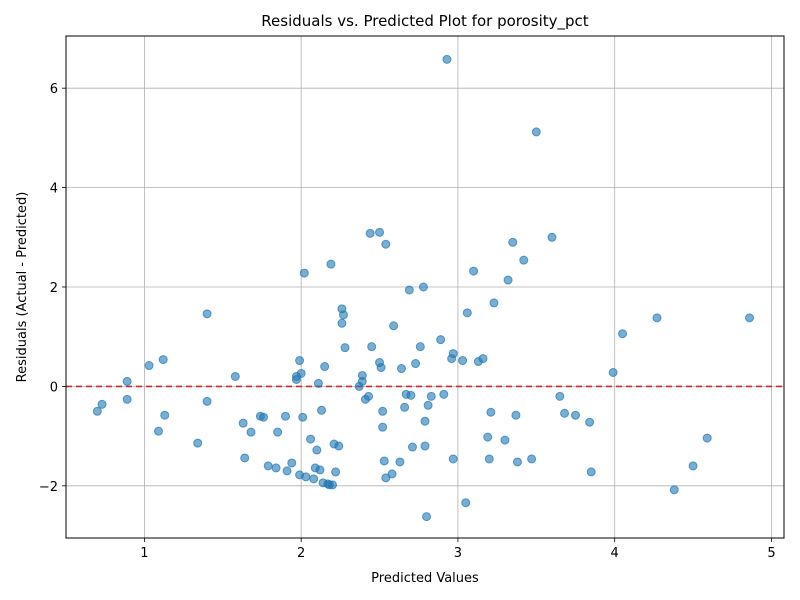  Describe the element at coordinates (301, 553) in the screenshot. I see `x-tick-label: 2` at that location.